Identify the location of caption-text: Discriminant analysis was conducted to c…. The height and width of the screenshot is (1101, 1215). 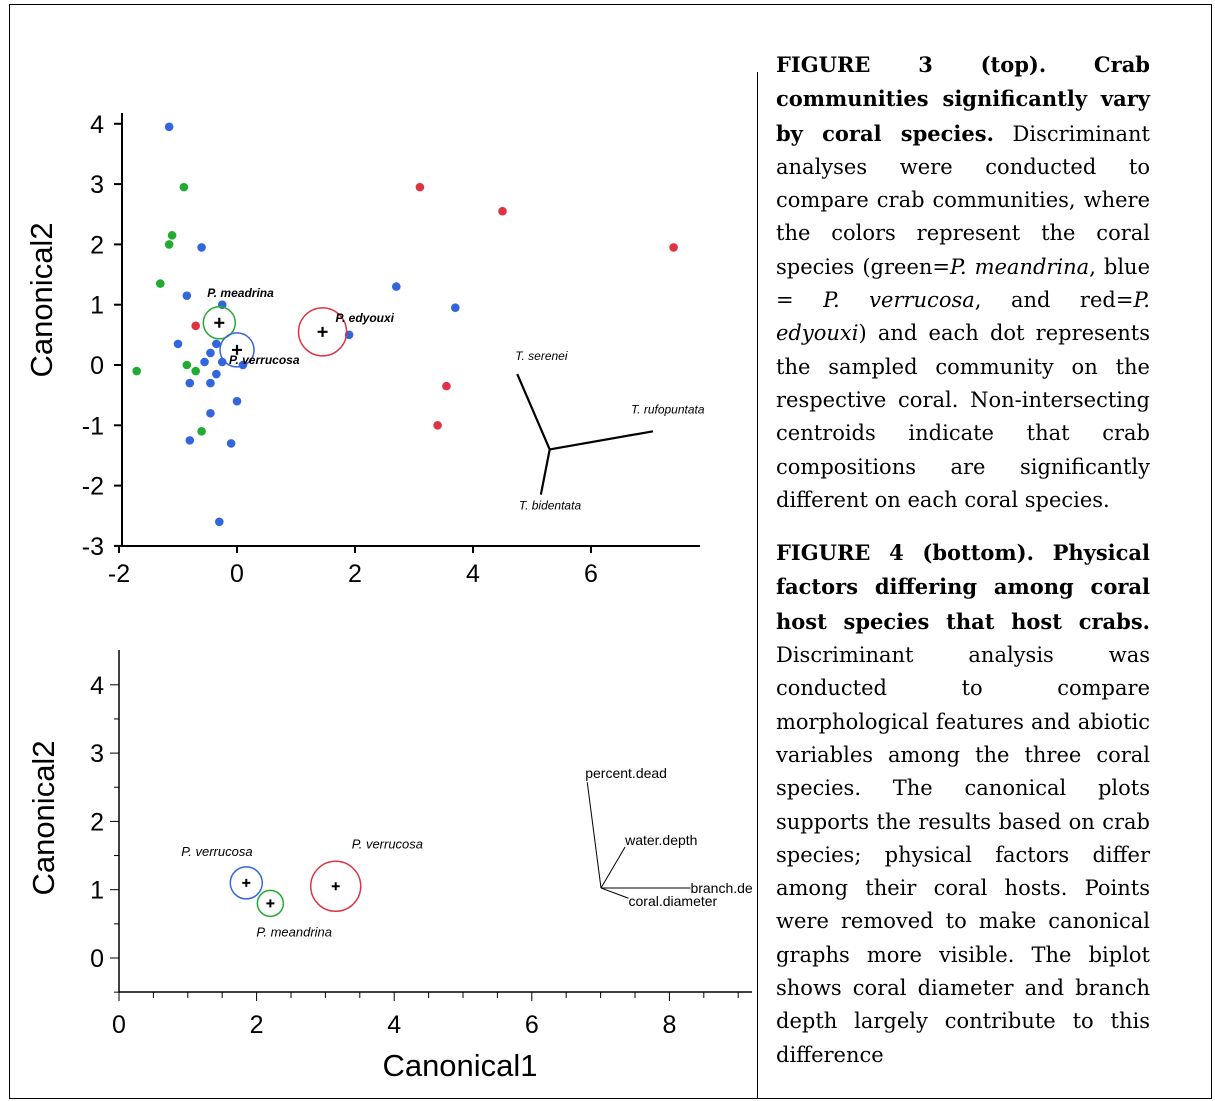
(963, 855).